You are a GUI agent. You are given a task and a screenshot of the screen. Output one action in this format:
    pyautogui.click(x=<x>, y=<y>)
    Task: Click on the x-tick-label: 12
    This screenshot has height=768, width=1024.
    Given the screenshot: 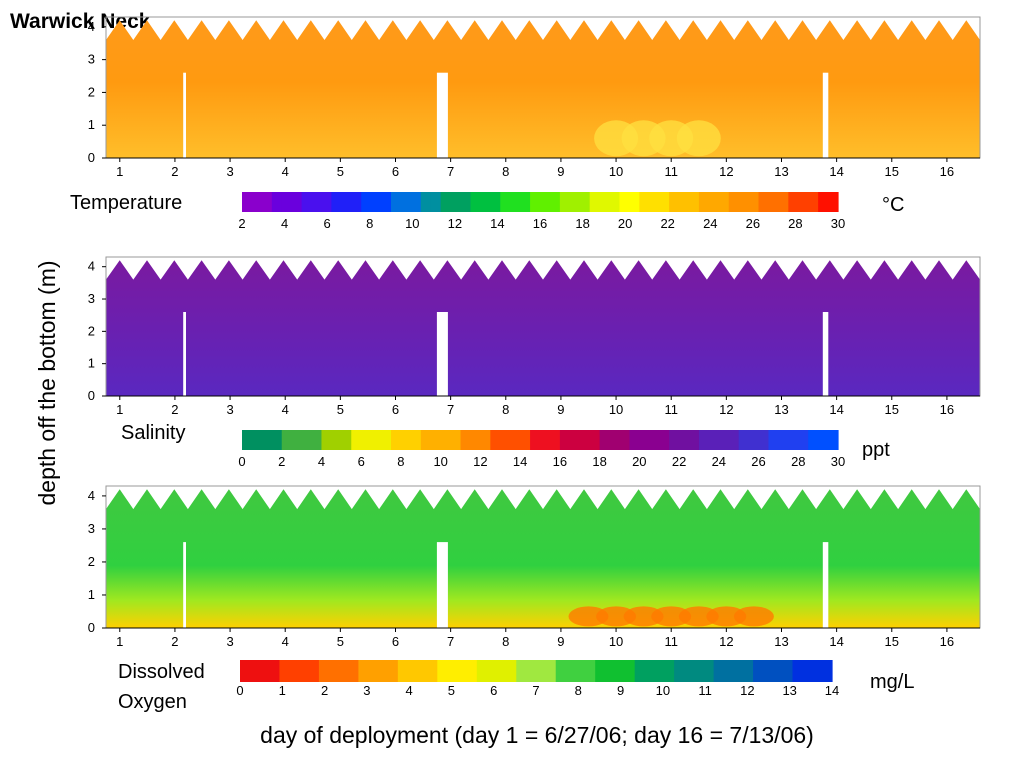 What is the action you would take?
    pyautogui.click(x=726, y=641)
    